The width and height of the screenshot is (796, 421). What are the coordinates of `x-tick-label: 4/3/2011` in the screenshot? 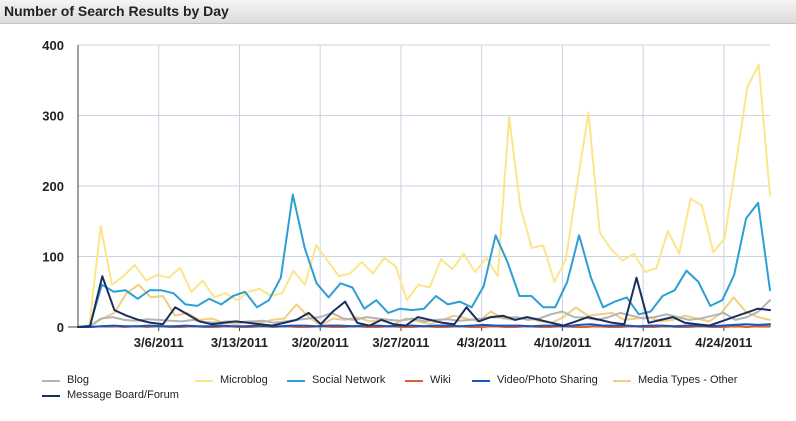 It's located at (482, 342).